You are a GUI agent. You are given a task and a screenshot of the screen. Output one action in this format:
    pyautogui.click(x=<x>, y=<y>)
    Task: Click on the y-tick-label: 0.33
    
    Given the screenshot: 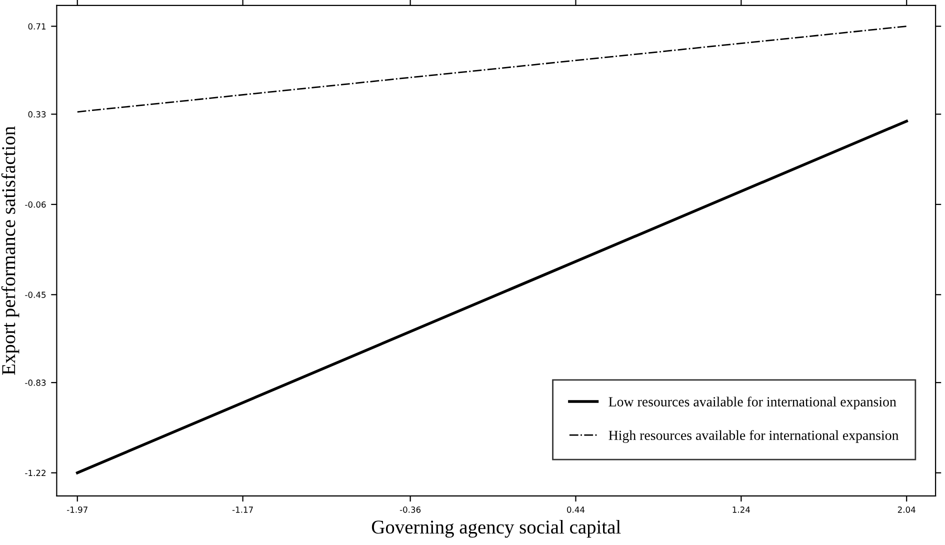 What is the action you would take?
    pyautogui.click(x=37, y=114)
    